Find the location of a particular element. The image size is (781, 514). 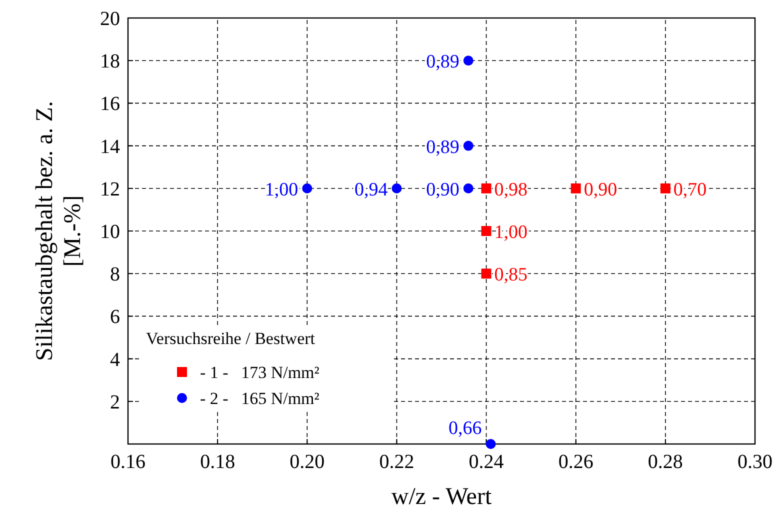

y-tick-label: 14 is located at coordinates (110, 147).